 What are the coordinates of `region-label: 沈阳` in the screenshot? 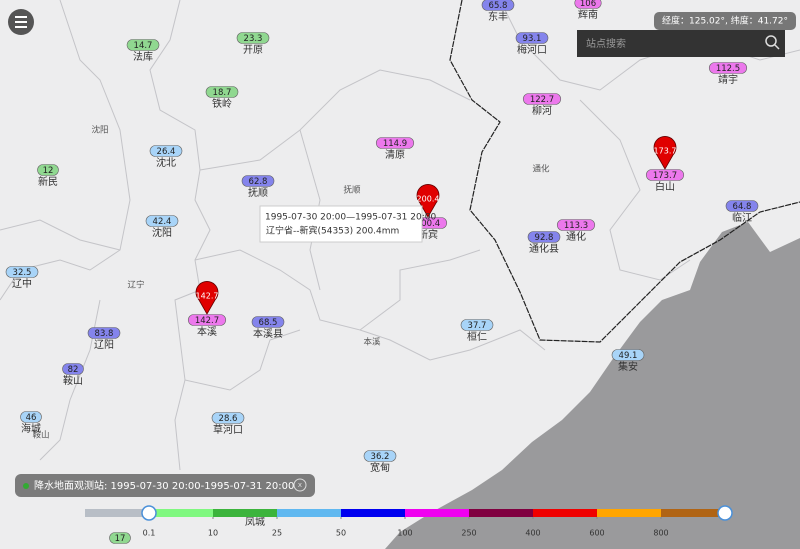 It's located at (99, 130).